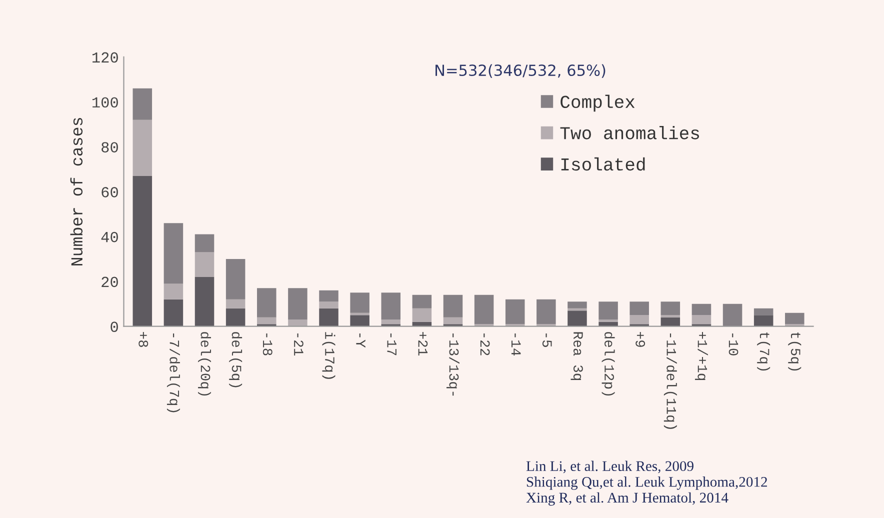  What do you see at coordinates (641, 339) in the screenshot?
I see `x-tick-label: +9` at bounding box center [641, 339].